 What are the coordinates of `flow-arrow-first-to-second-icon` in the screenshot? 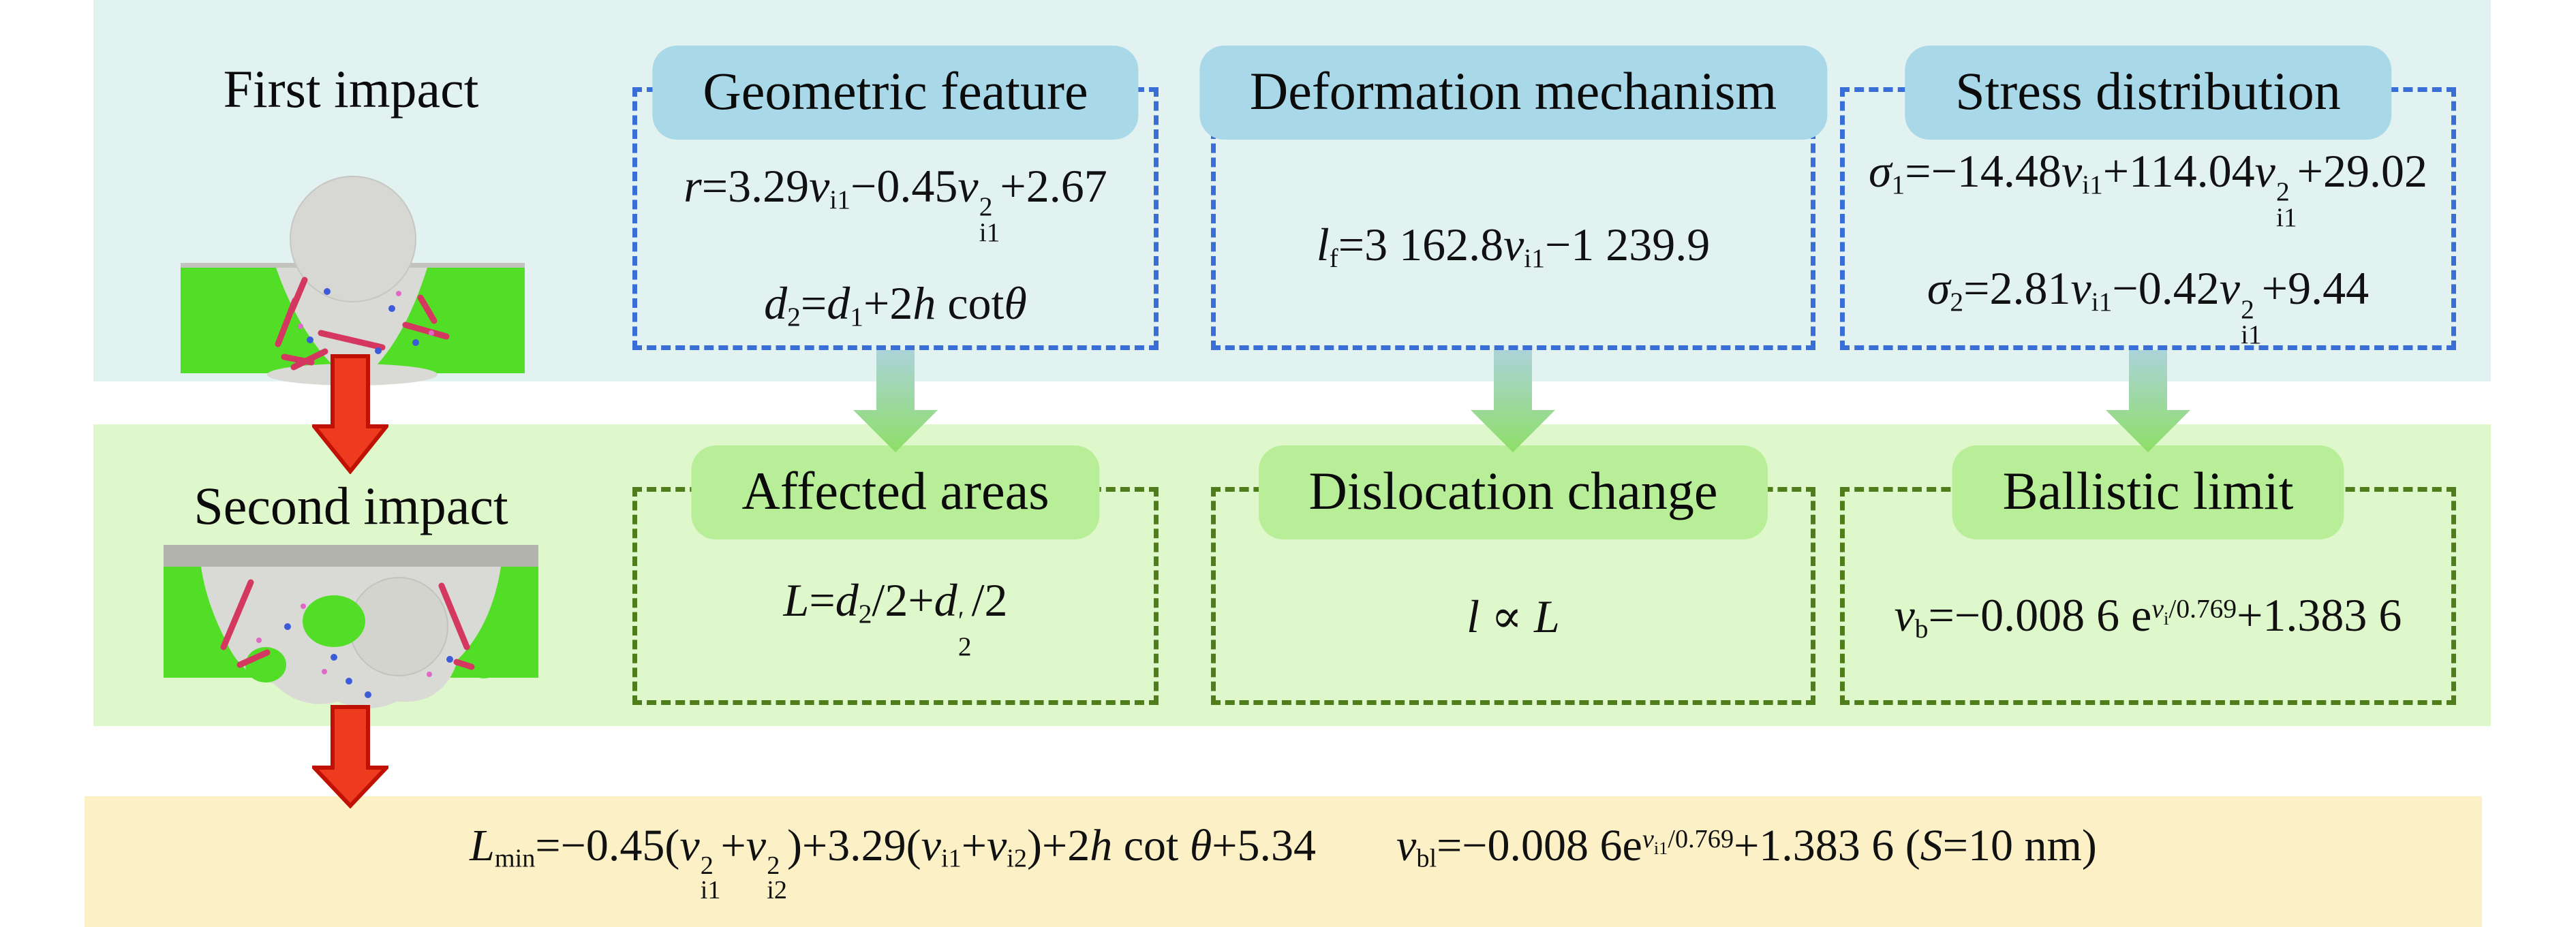 It's located at (350, 414).